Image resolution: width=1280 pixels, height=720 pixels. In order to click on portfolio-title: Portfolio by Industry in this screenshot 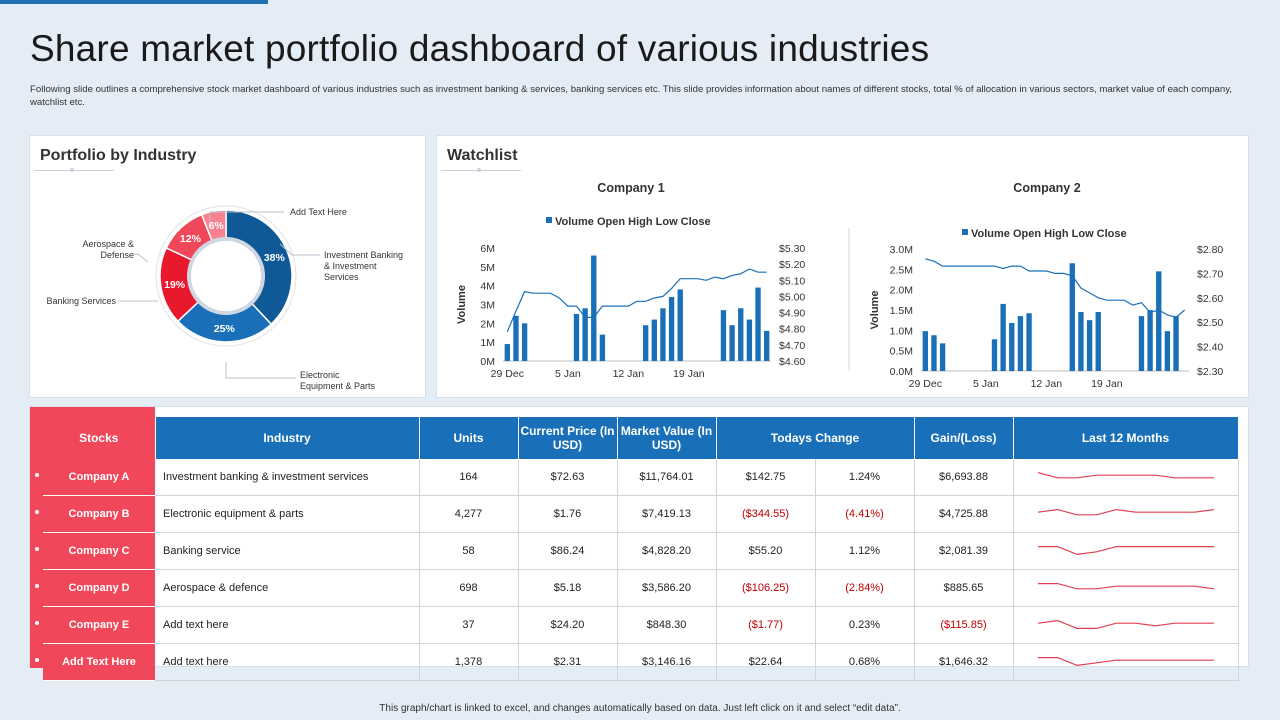, I will do `click(118, 155)`.